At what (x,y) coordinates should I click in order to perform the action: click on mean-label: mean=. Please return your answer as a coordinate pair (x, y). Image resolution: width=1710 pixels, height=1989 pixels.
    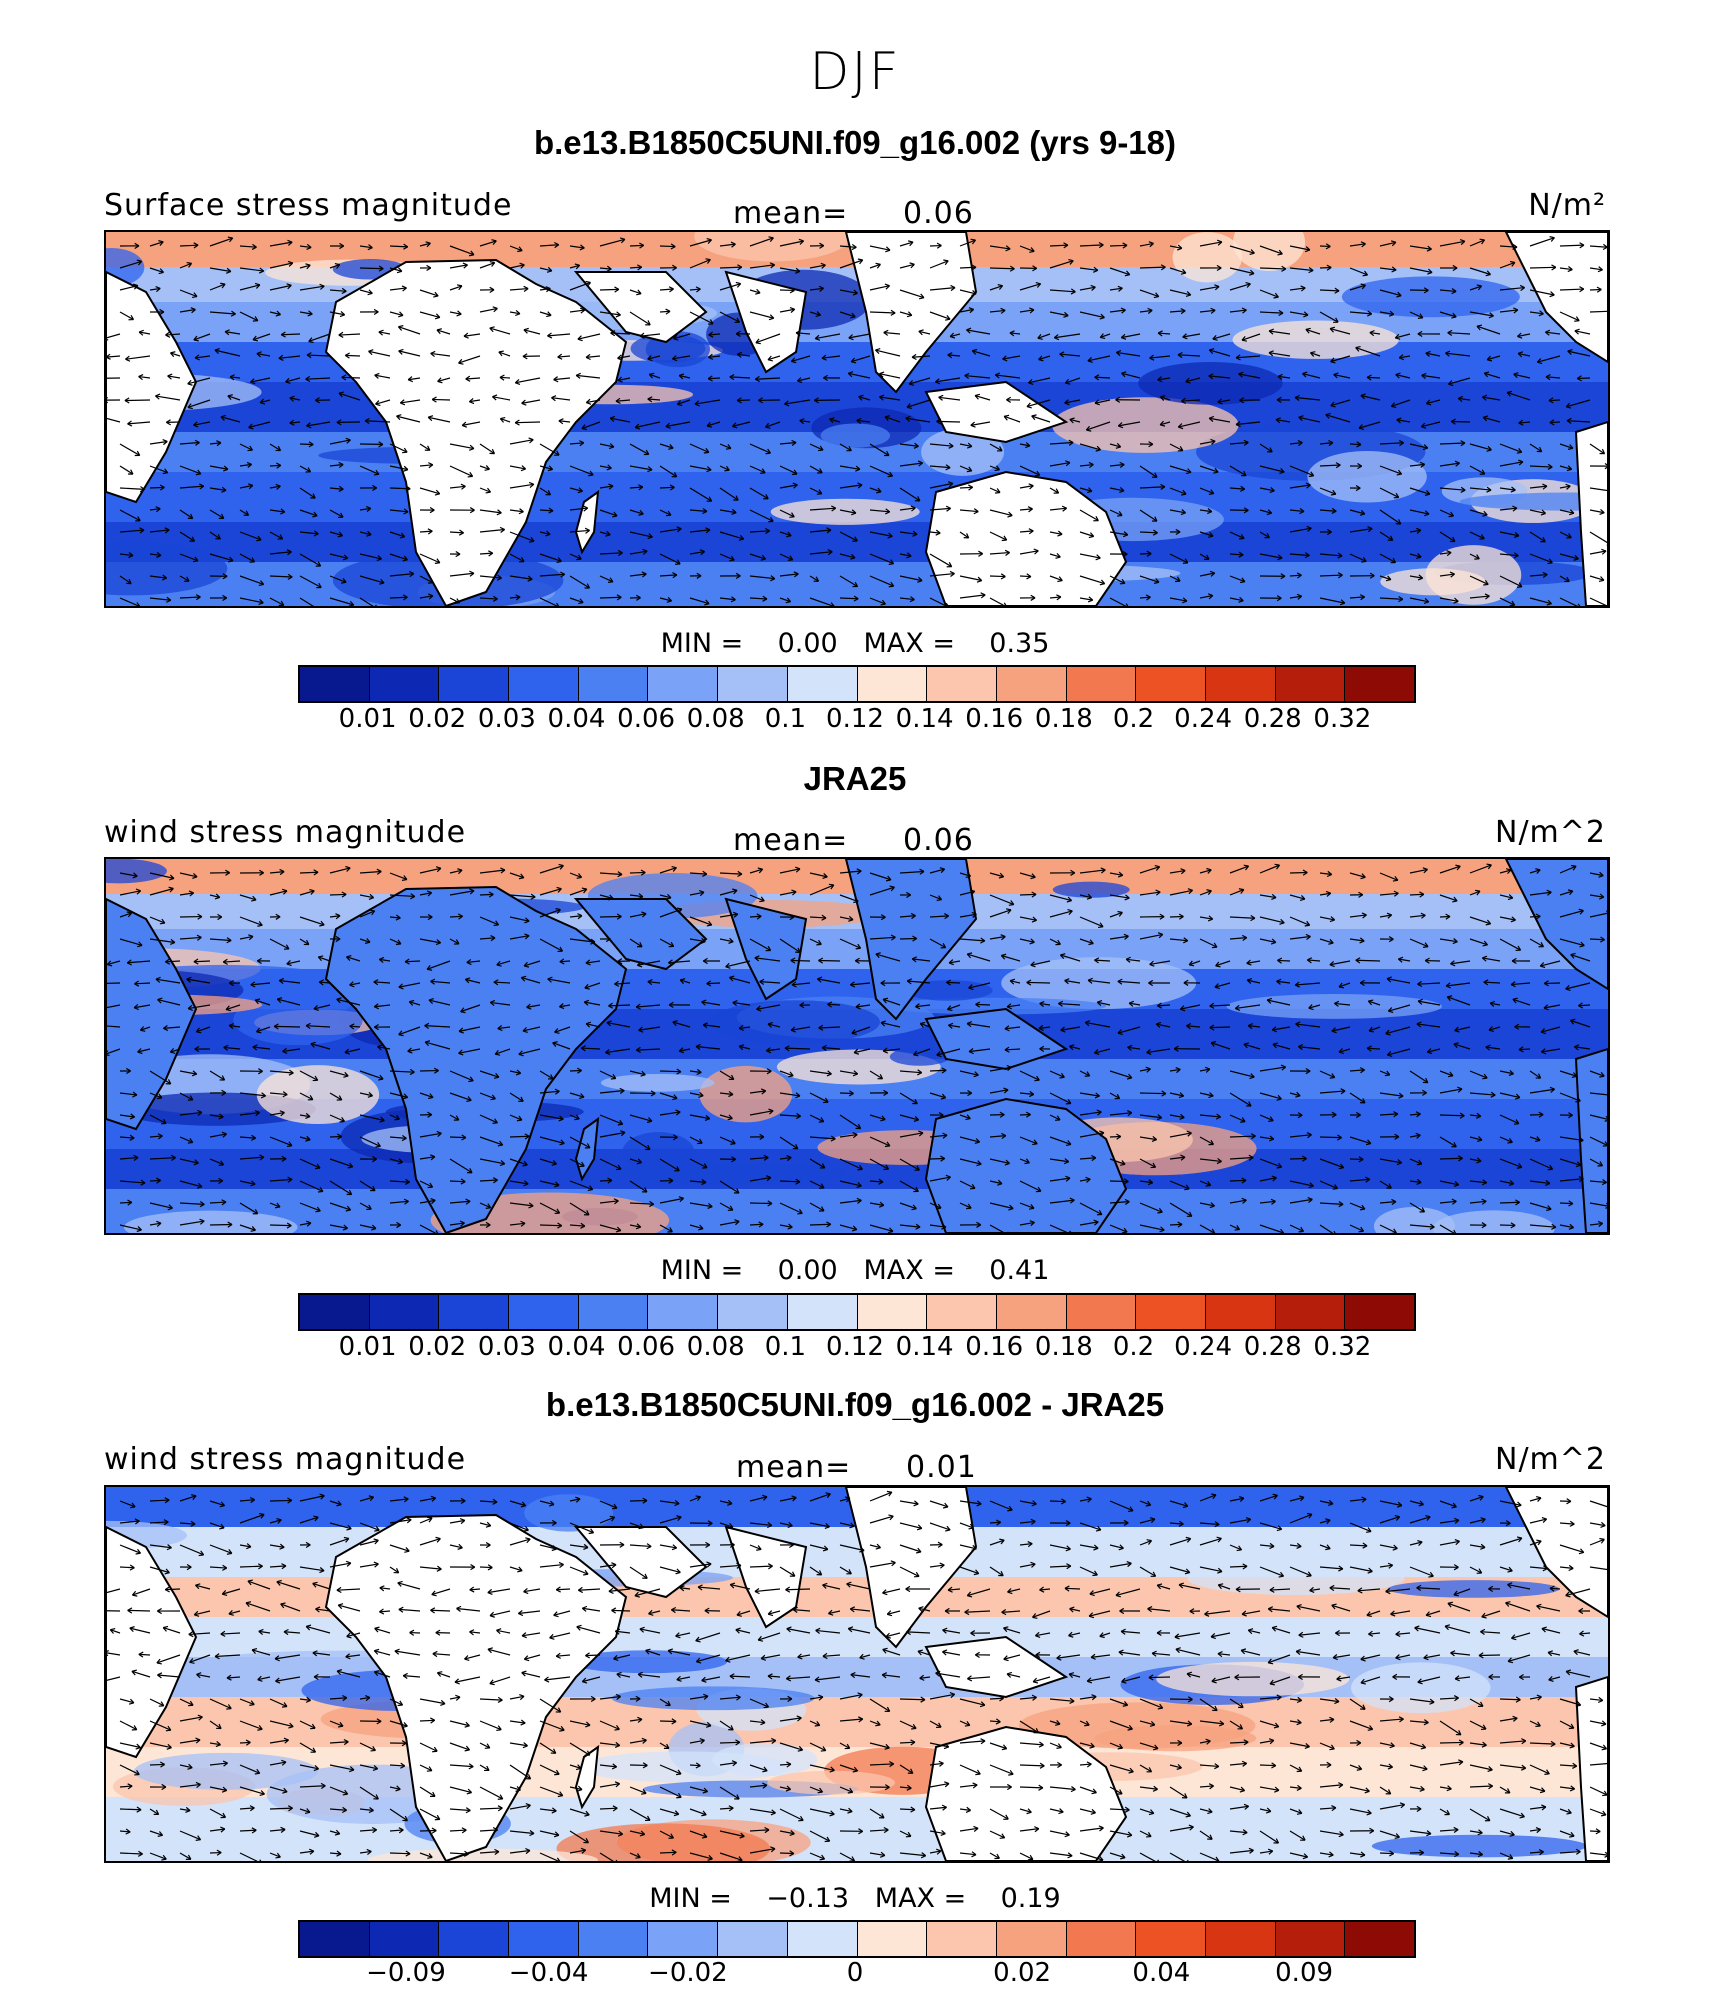
    Looking at the image, I should click on (791, 213).